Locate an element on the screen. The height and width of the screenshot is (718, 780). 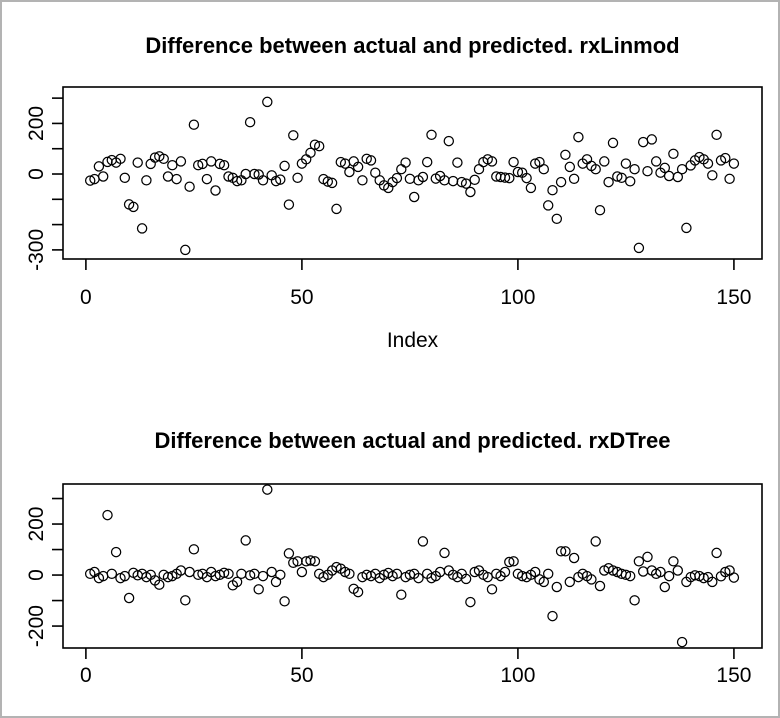
x-tick-label: 150 is located at coordinates (733, 297).